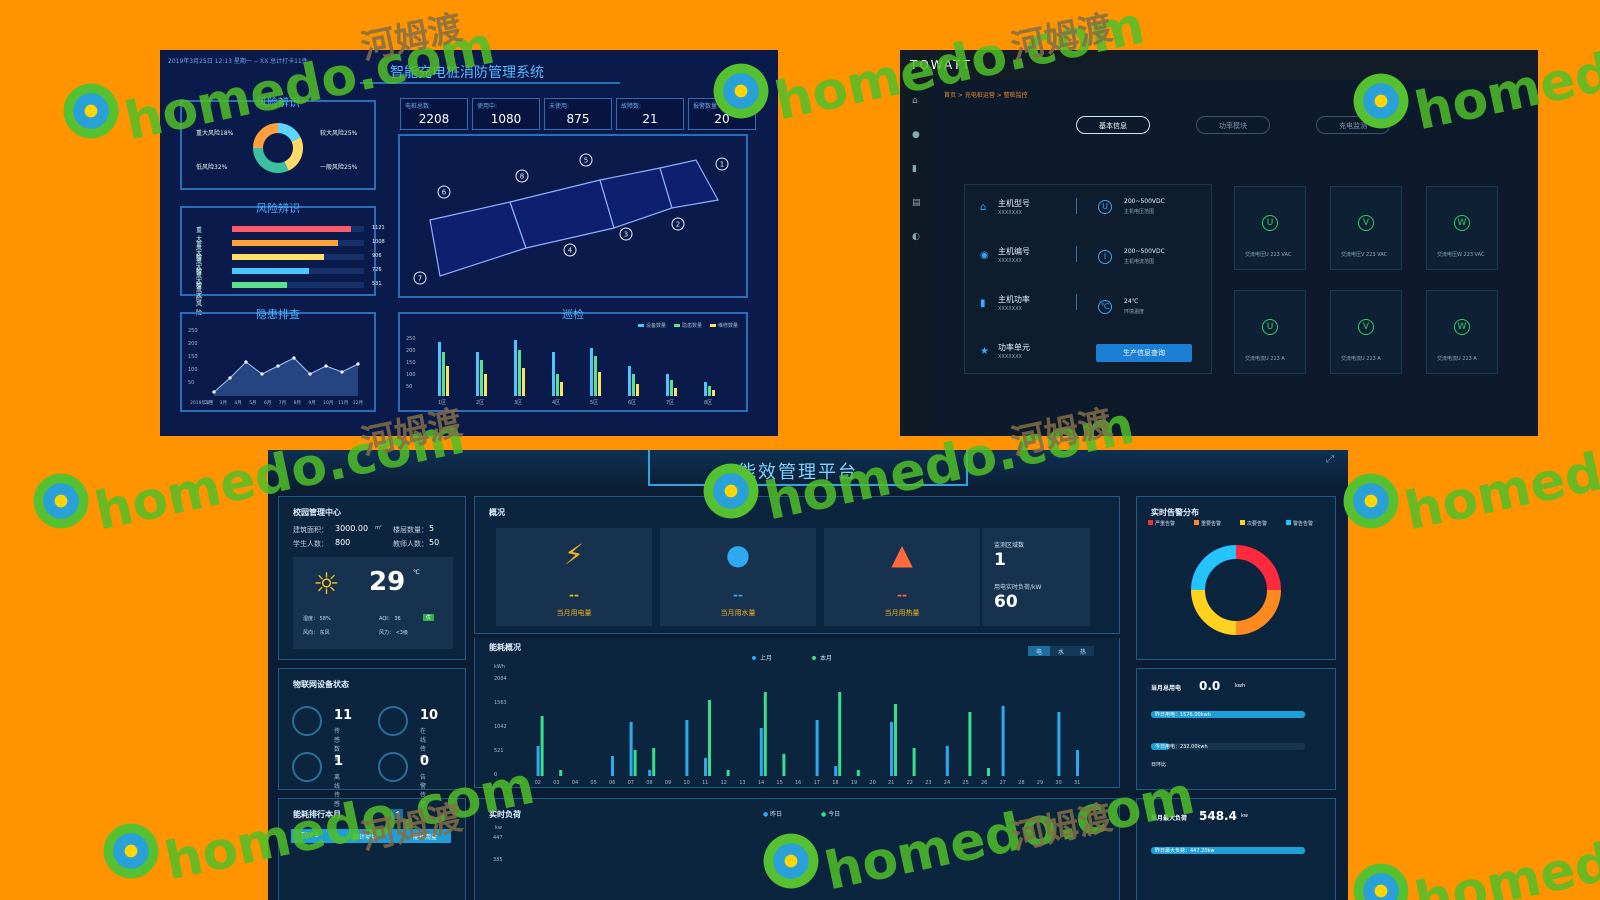 This screenshot has height=900, width=1600. Describe the element at coordinates (915, 101) in the screenshot. I see `home-icon: ⌂` at that location.